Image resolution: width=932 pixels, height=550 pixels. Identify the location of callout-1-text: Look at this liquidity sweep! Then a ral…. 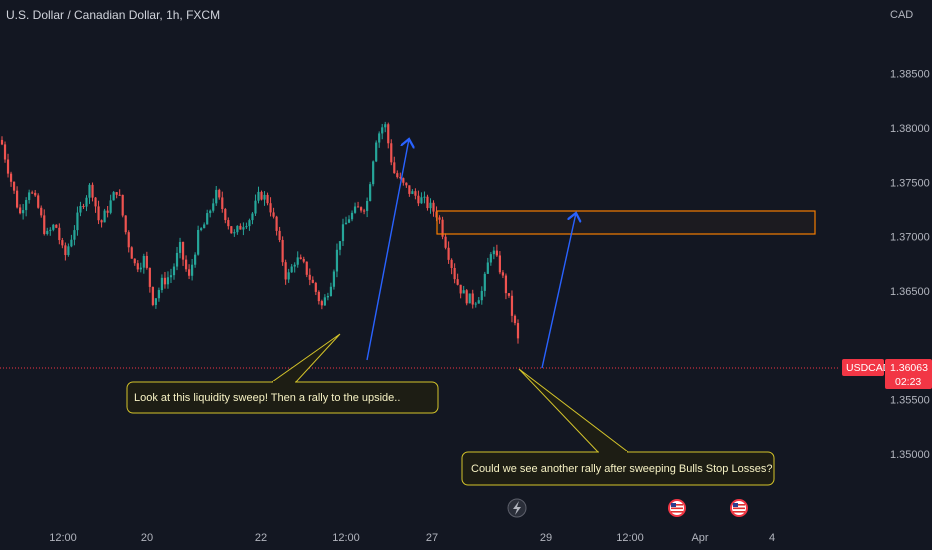
(267, 398).